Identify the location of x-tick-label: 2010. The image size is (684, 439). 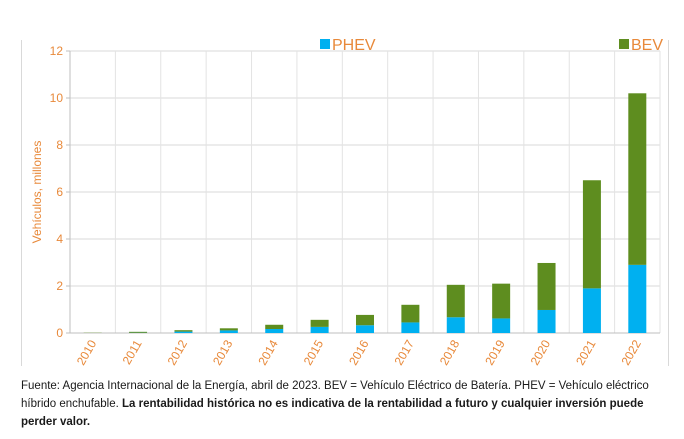
(87, 352).